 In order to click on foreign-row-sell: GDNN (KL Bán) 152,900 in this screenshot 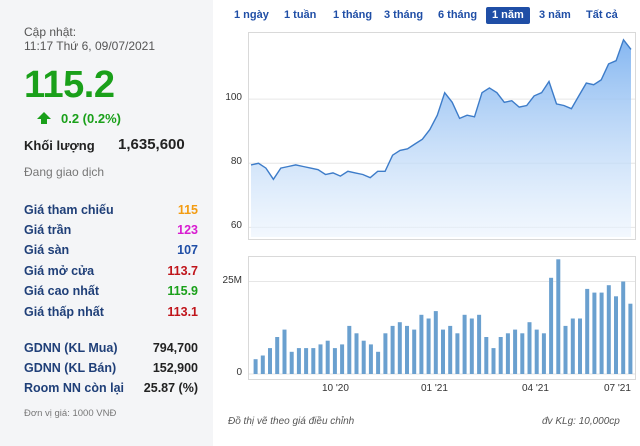, I will do `click(111, 368)`.